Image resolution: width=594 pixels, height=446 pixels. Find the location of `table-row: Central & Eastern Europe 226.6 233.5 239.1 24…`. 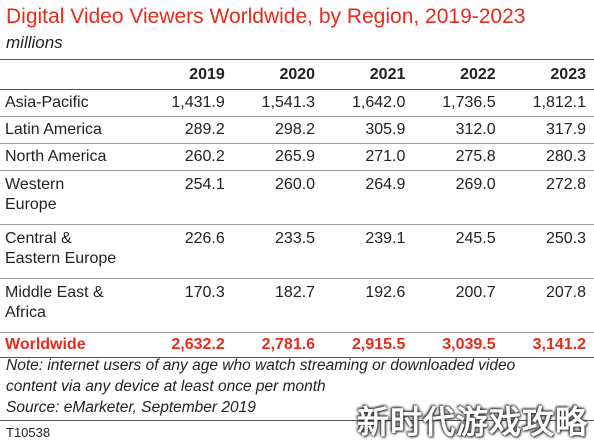

table-row: Central & Eastern Europe 226.6 233.5 239.1 24… is located at coordinates (297, 251).